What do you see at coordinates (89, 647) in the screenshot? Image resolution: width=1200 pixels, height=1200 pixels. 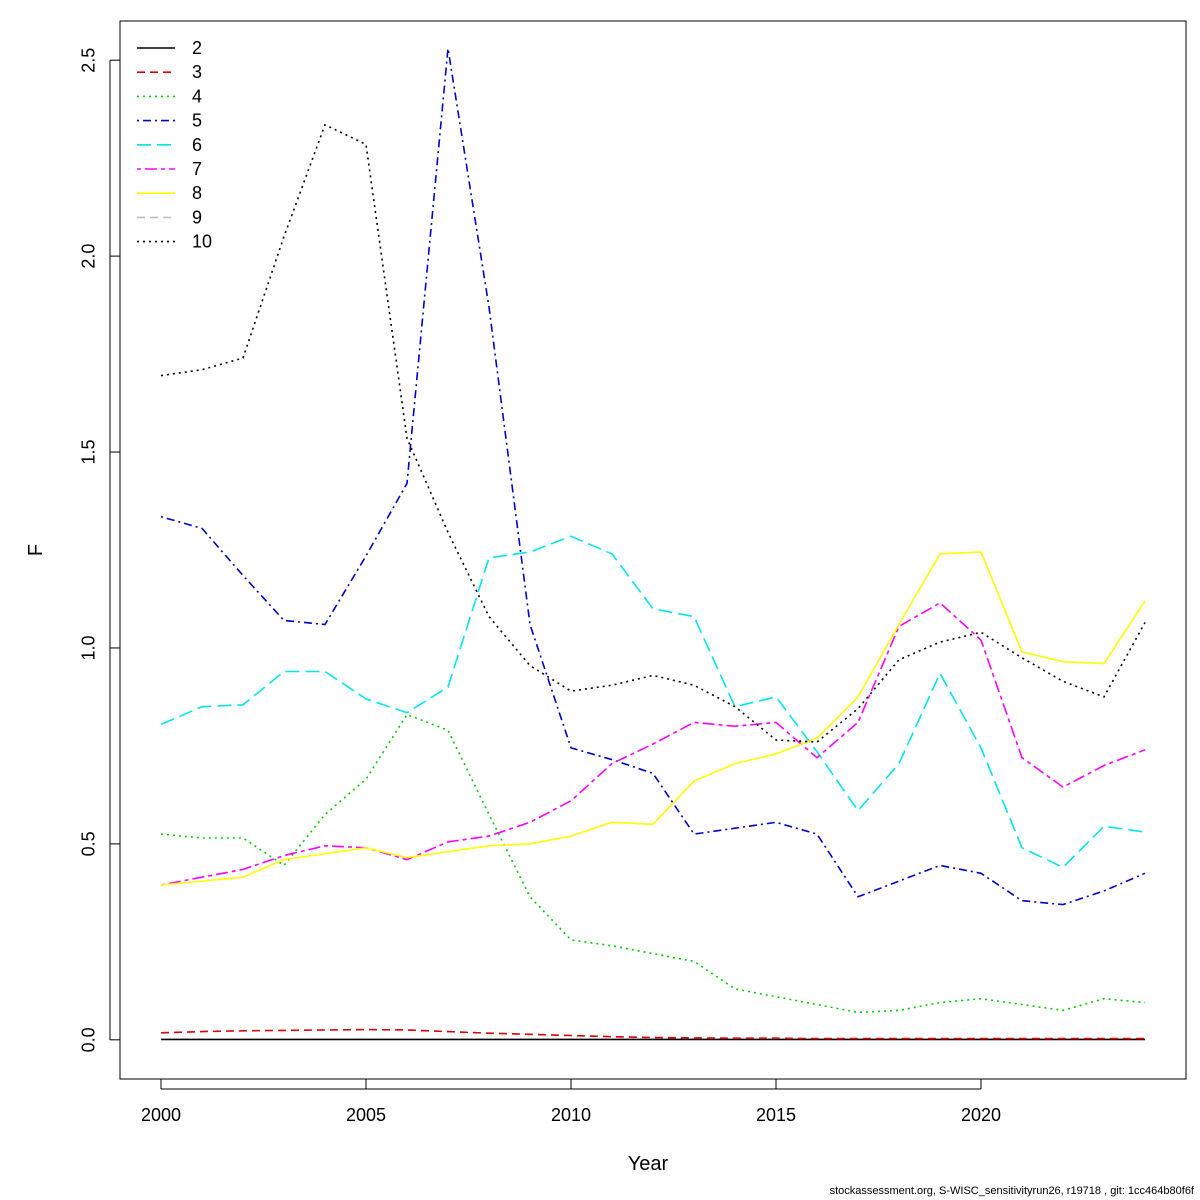 I see `y-tick-label: 1.0` at bounding box center [89, 647].